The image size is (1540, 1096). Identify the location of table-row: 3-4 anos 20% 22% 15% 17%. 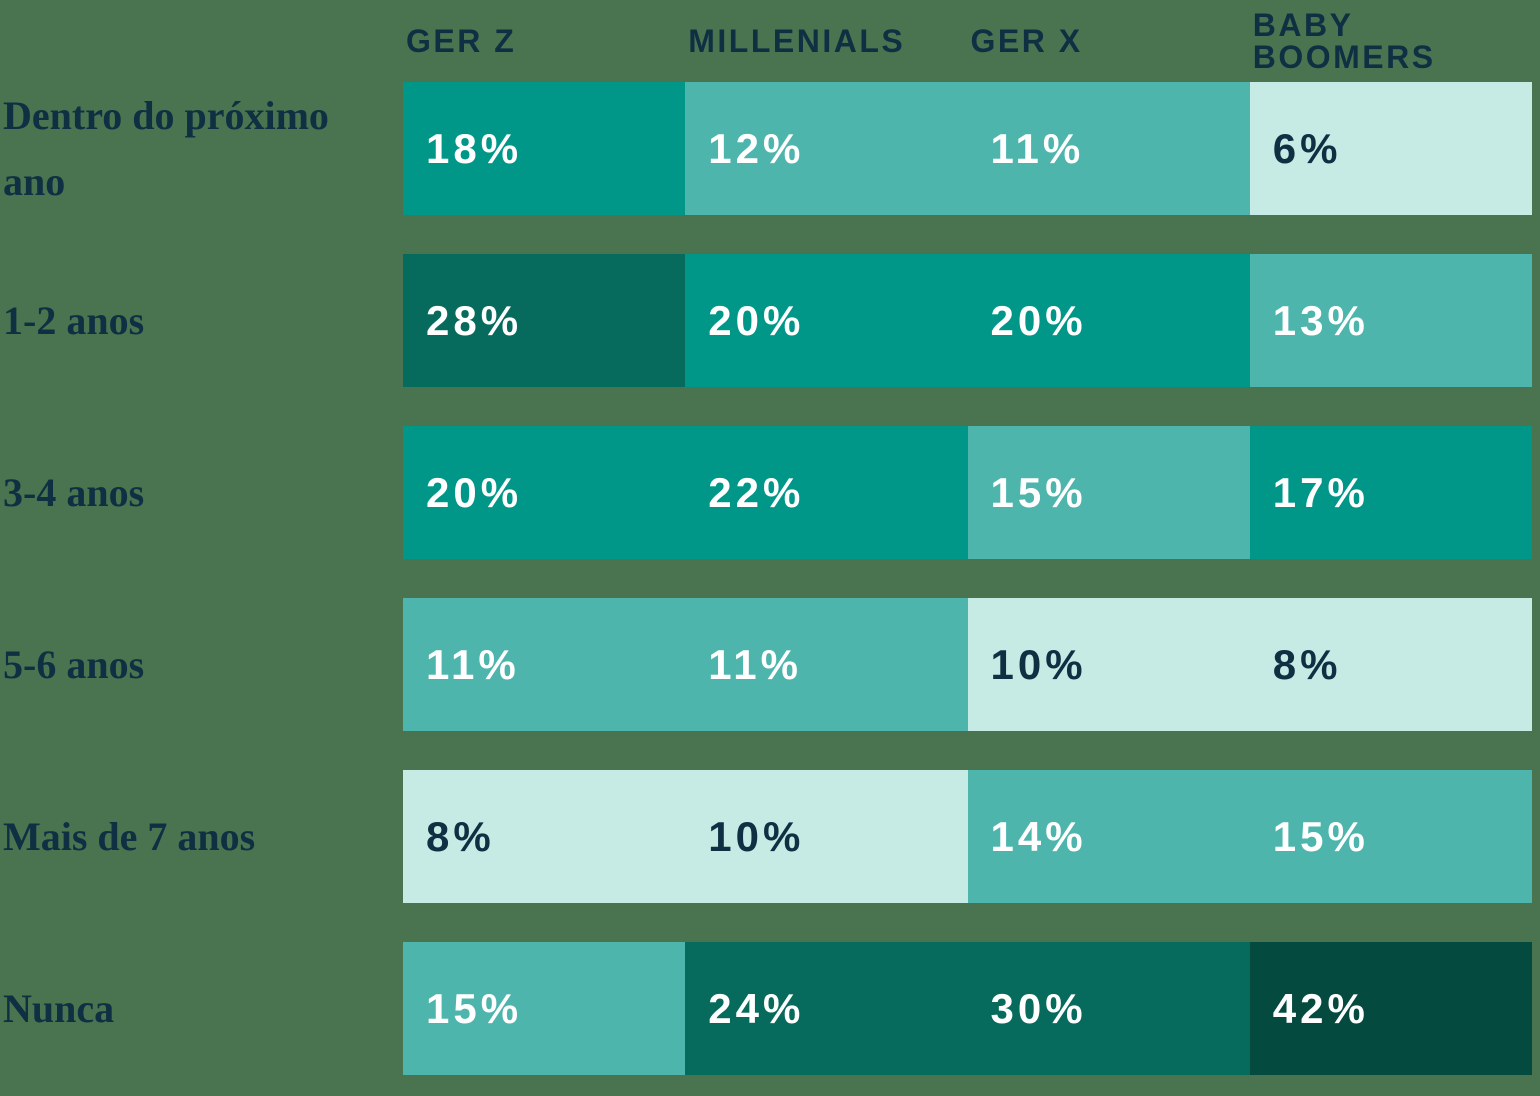
(766, 492).